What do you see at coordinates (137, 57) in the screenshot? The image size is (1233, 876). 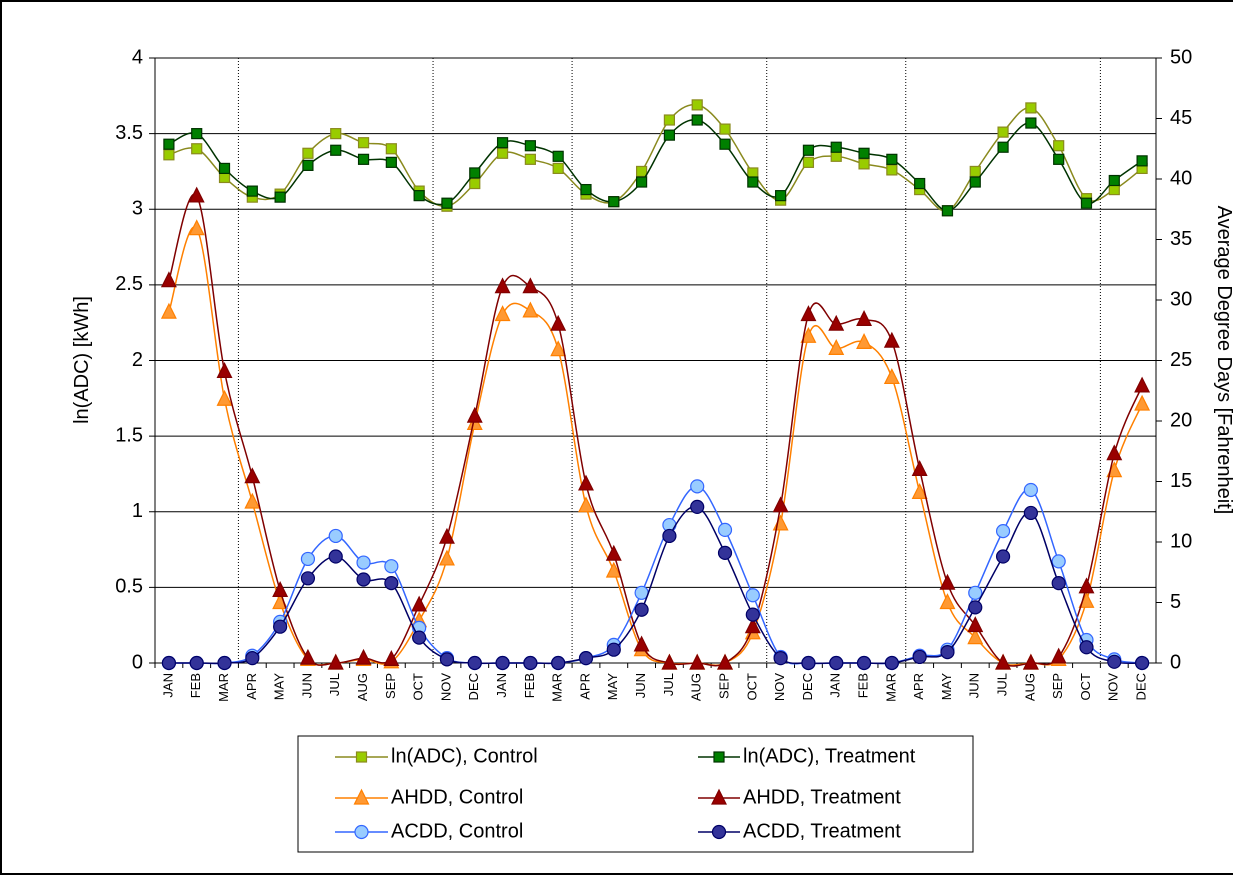 I see `y-tick-label: 4` at bounding box center [137, 57].